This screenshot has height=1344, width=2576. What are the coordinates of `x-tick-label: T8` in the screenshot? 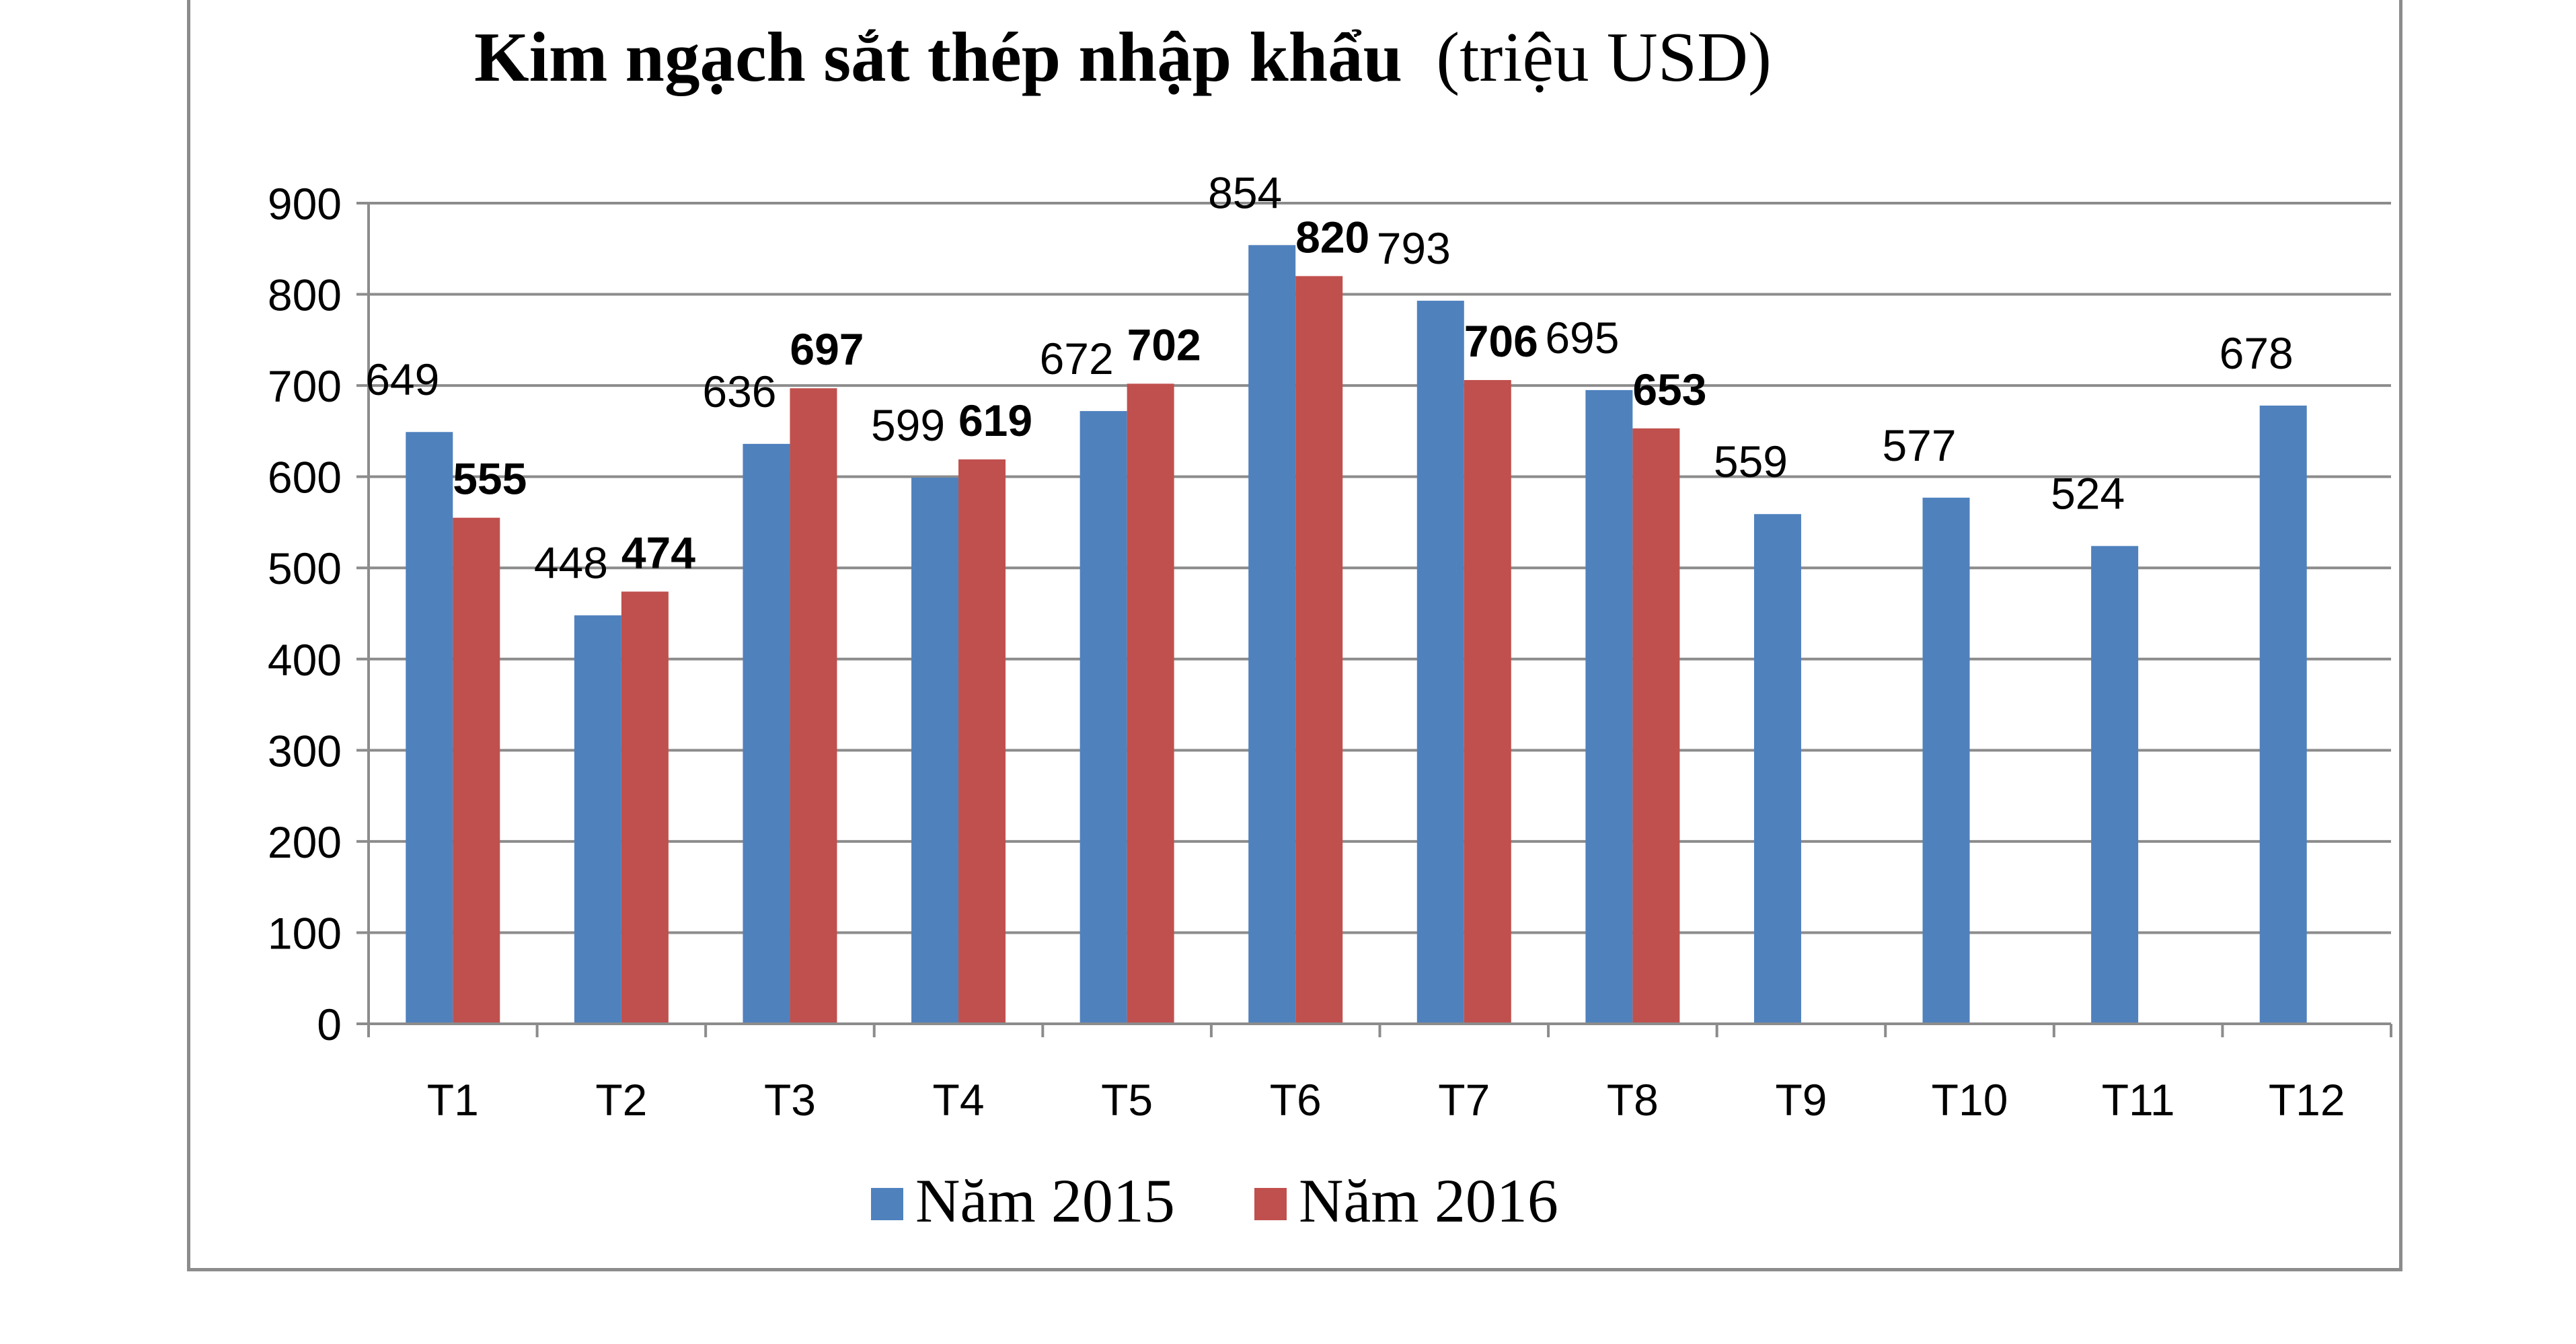 It's located at (1633, 1100).